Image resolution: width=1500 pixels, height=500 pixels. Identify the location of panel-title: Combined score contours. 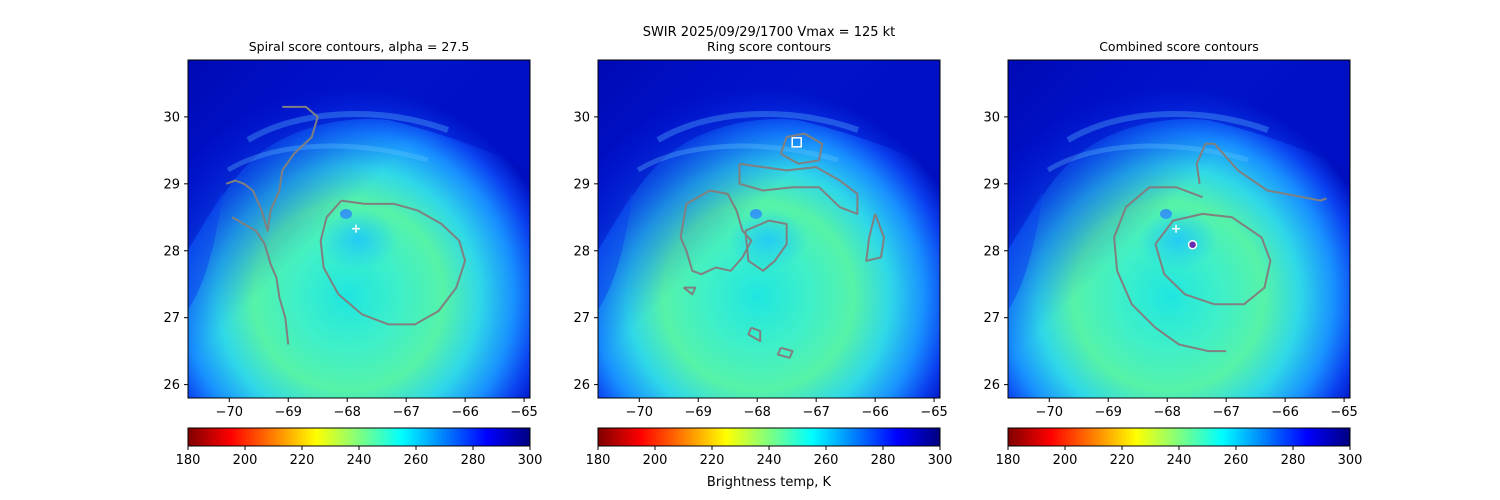
(1179, 46).